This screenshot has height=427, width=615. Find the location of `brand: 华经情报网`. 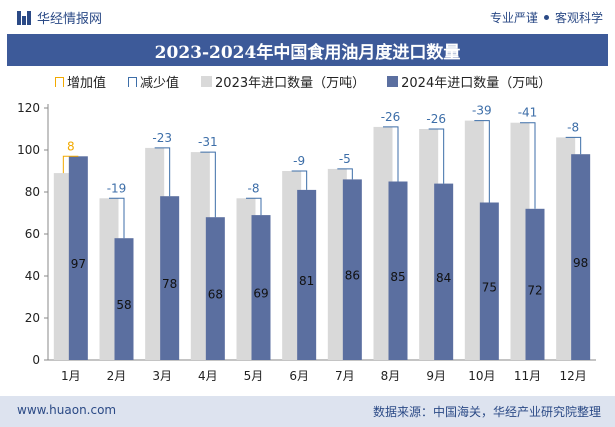

brand: 华经情报网 is located at coordinates (59, 17).